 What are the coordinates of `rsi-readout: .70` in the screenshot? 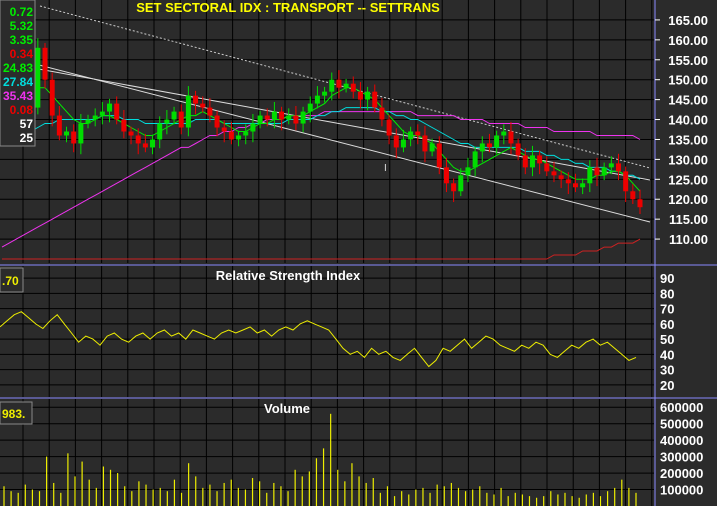 It's located at (10, 281).